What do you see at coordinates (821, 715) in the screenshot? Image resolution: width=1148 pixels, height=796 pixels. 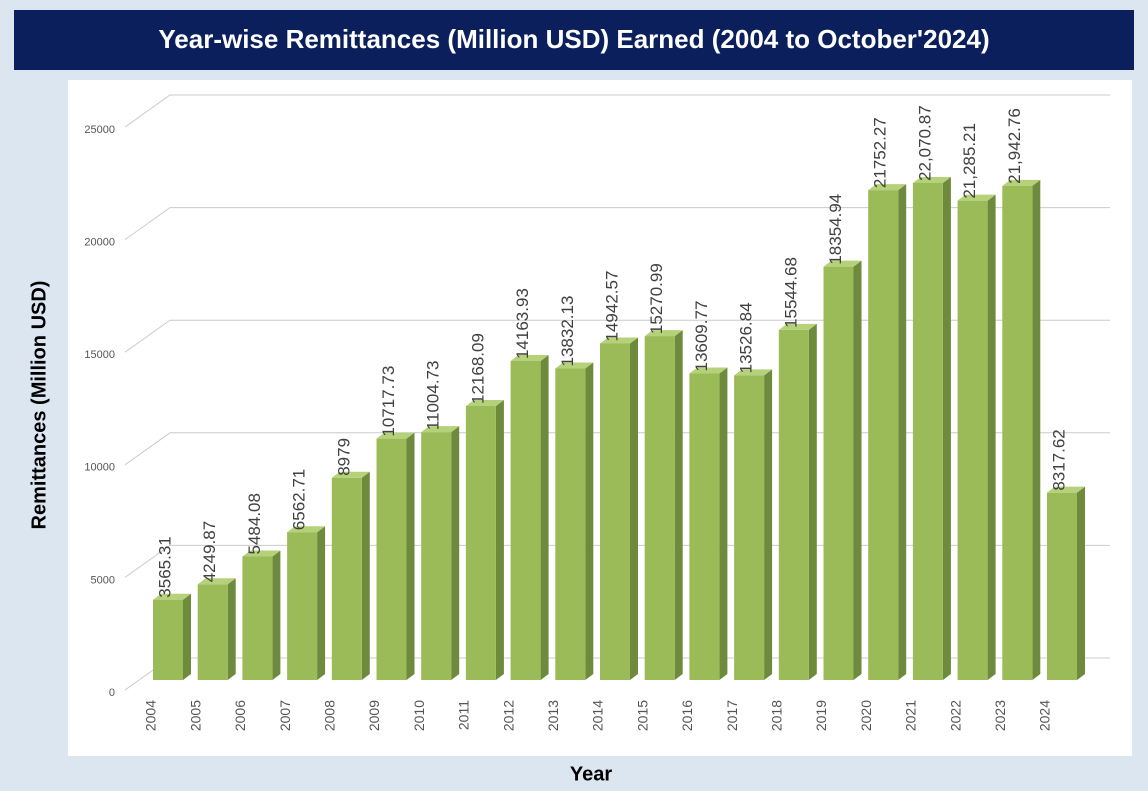 I see `x-tick-label: 2019` at bounding box center [821, 715].